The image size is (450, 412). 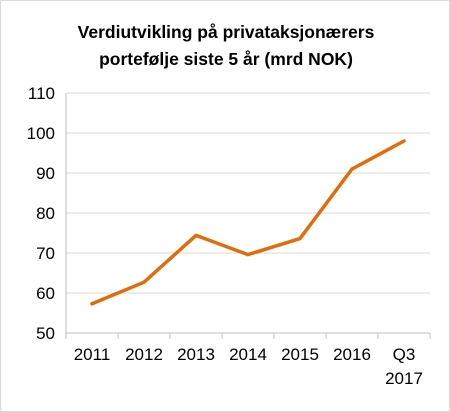 I want to click on y-tick-label-90: 90, so click(x=45, y=173).